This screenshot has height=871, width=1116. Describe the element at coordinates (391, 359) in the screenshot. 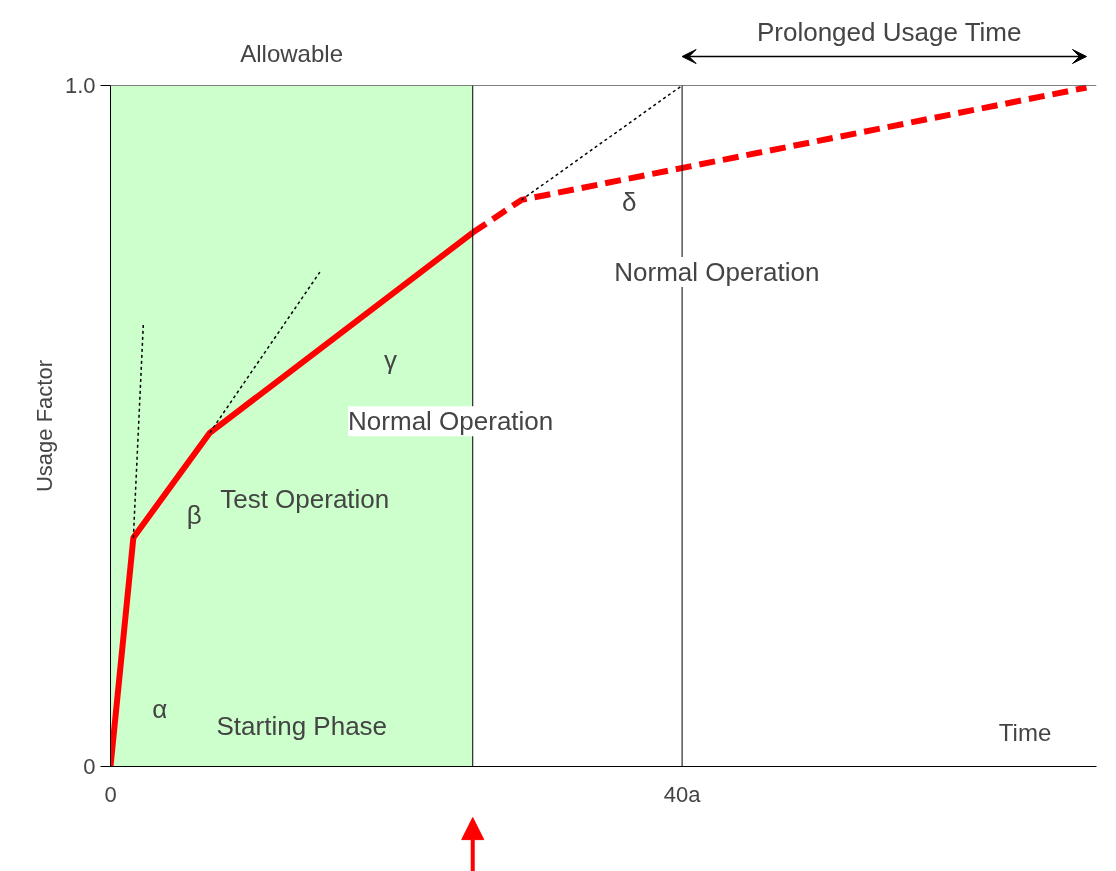

I see `annotation: γ` at that location.